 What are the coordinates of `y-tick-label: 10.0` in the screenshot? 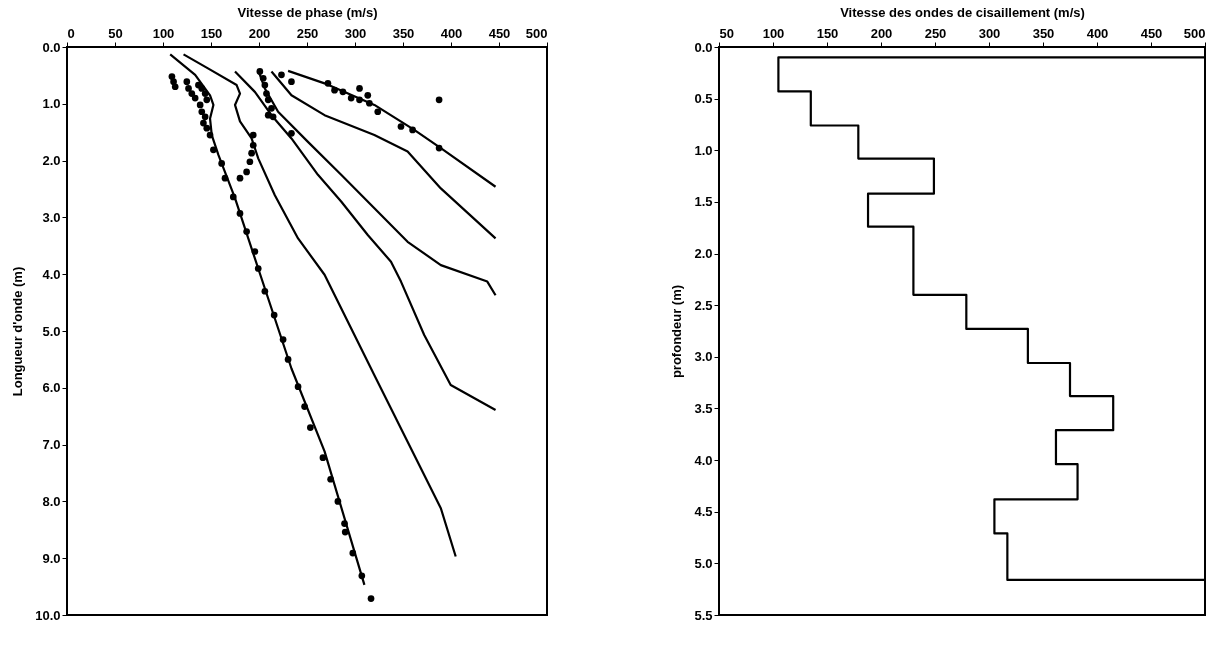 It's located at (48, 615).